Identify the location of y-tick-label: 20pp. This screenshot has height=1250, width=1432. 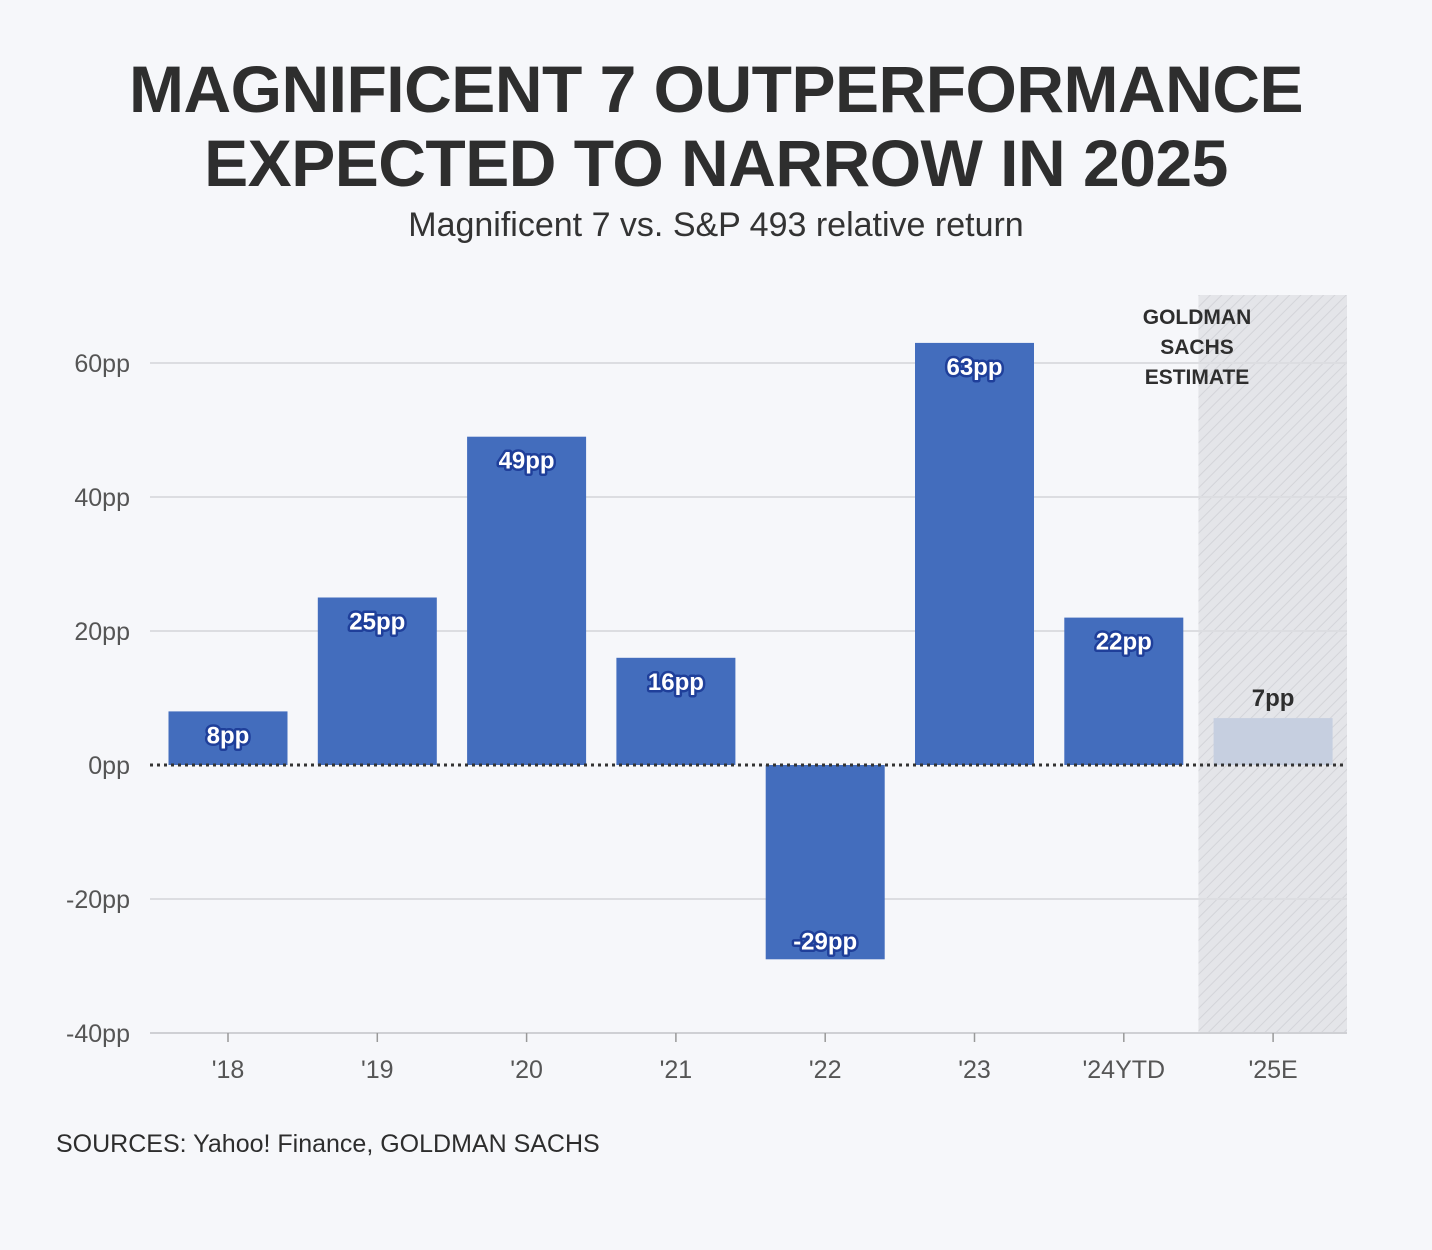
(102, 632).